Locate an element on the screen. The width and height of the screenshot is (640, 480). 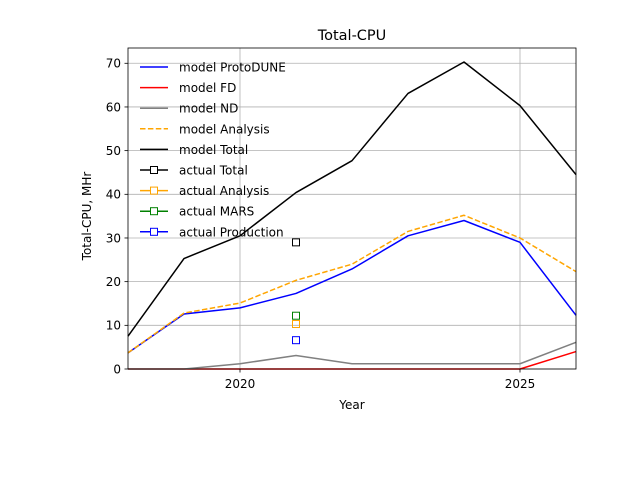
y-tick-label: 30 is located at coordinates (113, 238).